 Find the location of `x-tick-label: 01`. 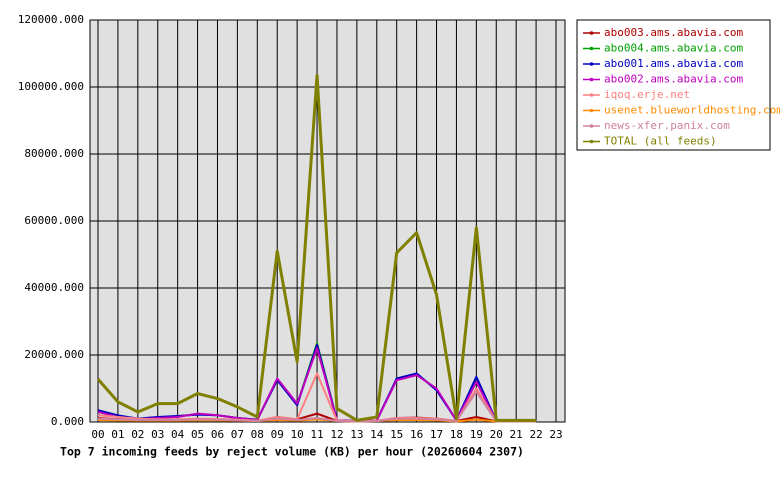

x-tick-label: 01 is located at coordinates (117, 434).